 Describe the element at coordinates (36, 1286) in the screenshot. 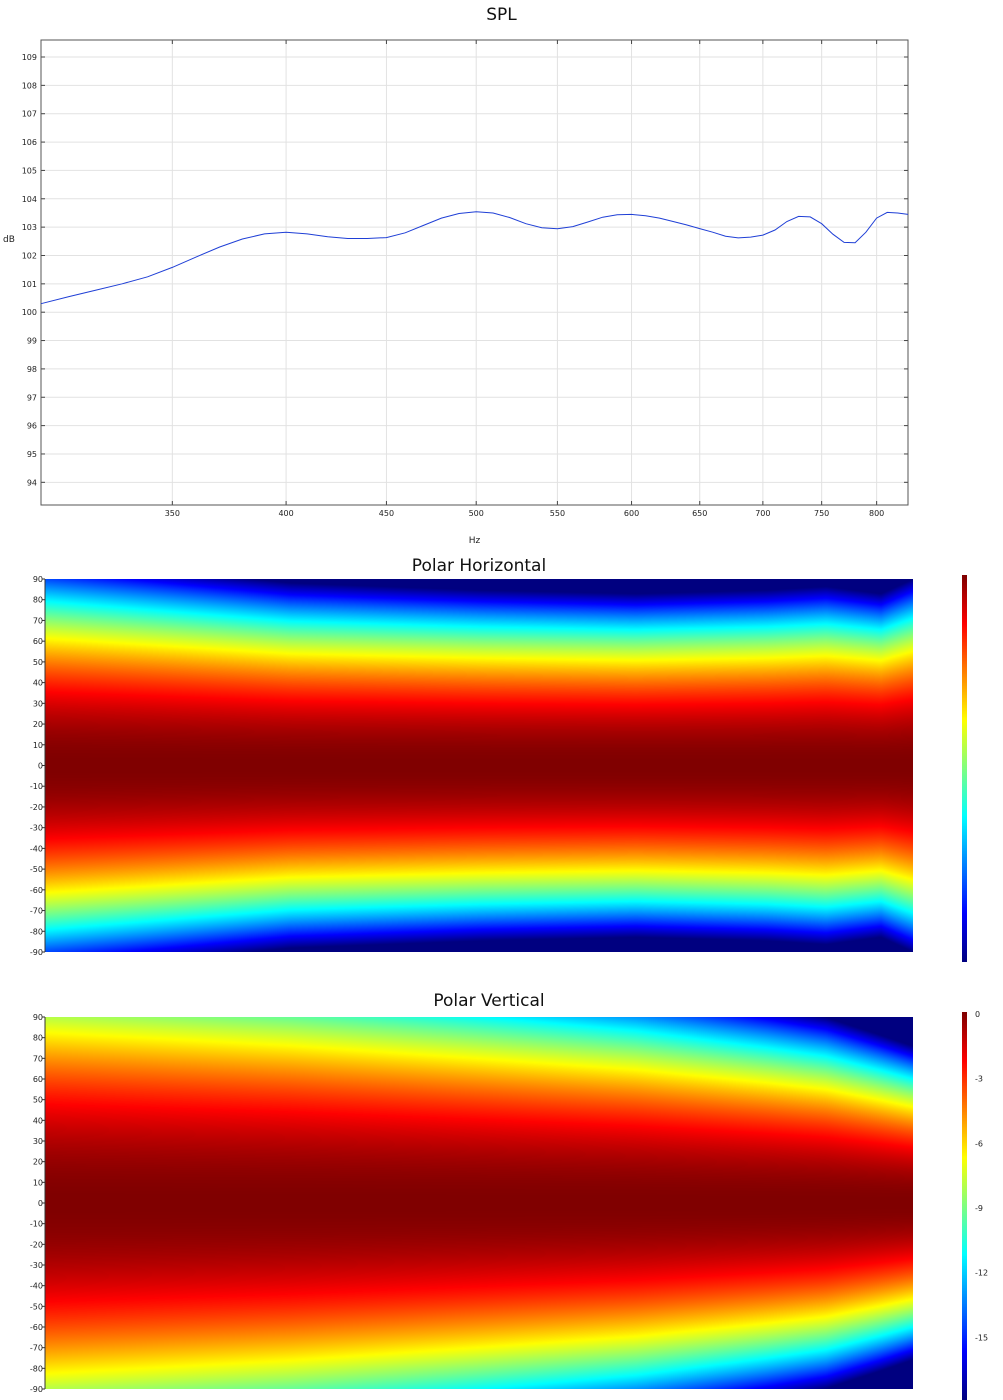

I see `pv-y-tick-label: -40` at that location.